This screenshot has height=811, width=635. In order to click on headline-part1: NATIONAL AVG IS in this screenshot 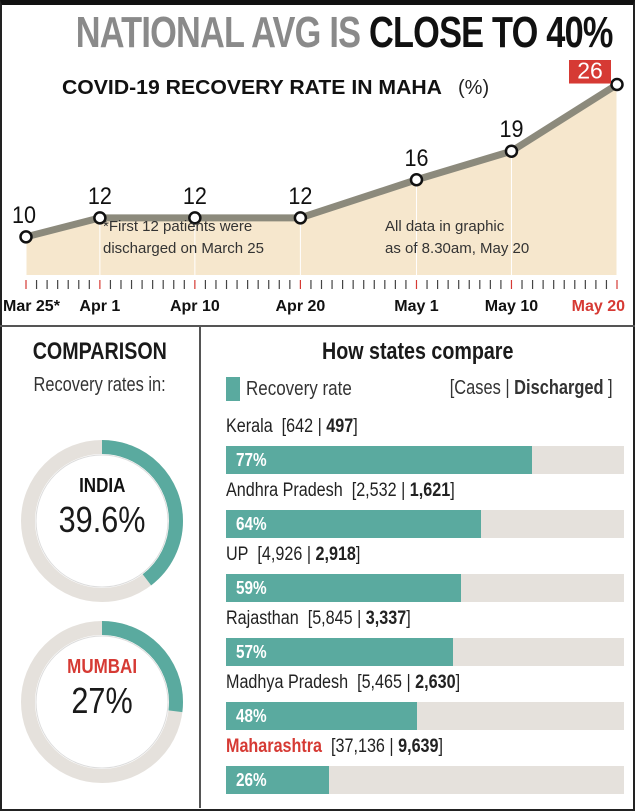, I will do `click(218, 32)`.